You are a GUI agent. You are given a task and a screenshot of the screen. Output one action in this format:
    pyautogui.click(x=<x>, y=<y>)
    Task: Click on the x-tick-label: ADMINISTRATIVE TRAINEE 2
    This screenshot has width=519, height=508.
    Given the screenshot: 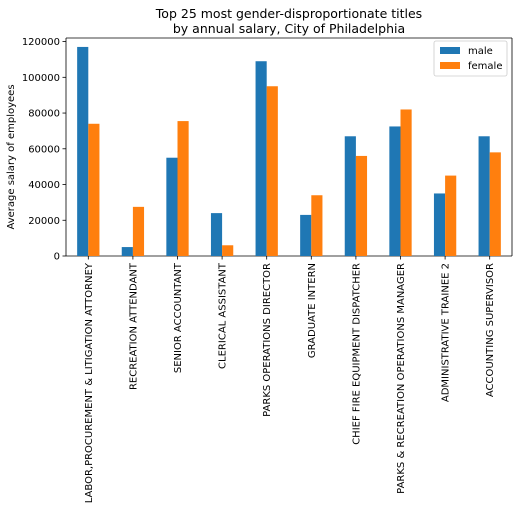 What is the action you would take?
    pyautogui.click(x=446, y=332)
    